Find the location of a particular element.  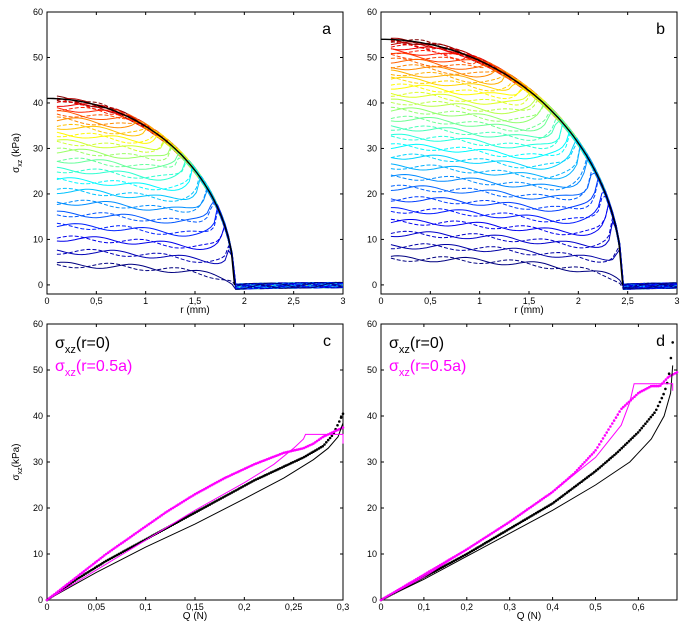

x-tick-label: 1,5 is located at coordinates (195, 301).